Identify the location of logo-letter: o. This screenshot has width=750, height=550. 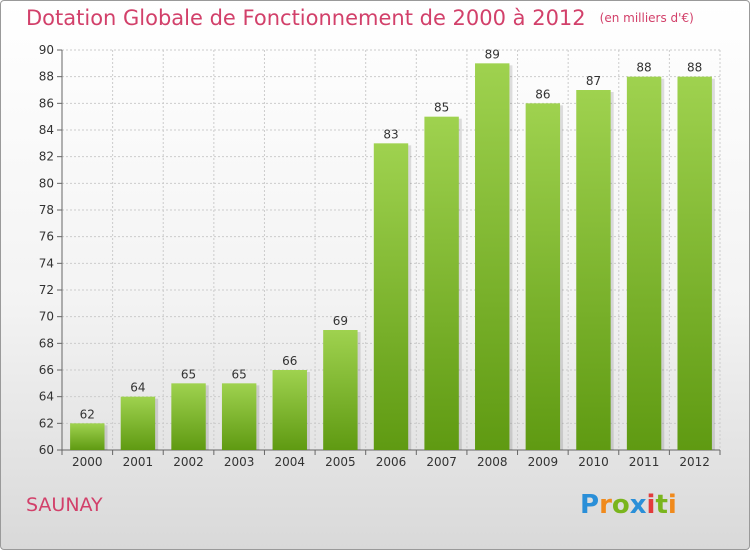
(620, 505).